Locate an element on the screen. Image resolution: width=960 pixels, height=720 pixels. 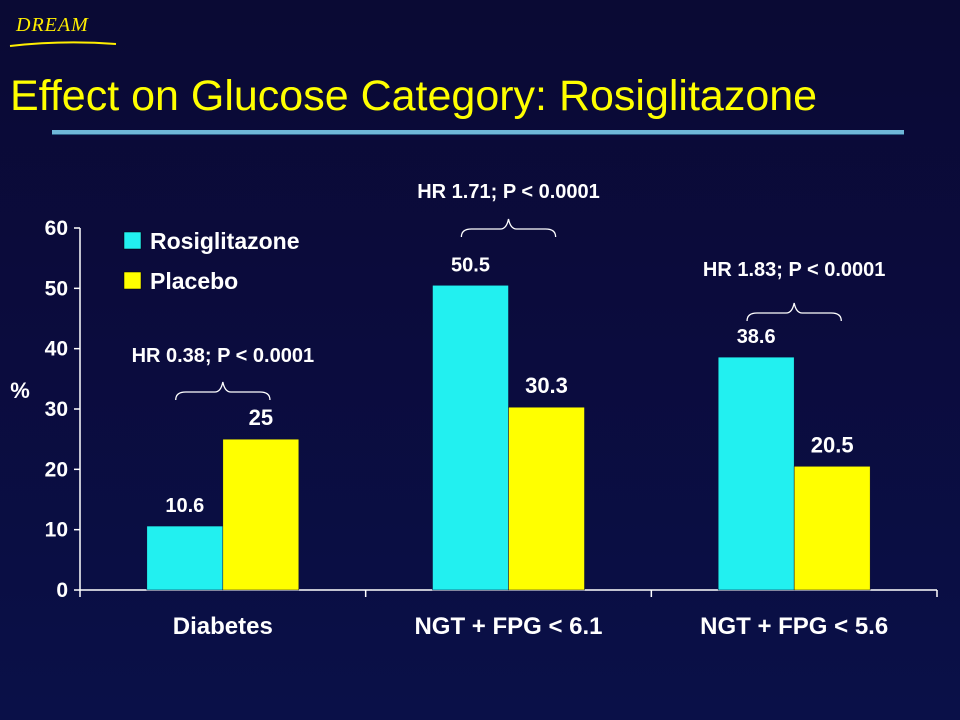
y-tick-label: 40 is located at coordinates (56, 349).